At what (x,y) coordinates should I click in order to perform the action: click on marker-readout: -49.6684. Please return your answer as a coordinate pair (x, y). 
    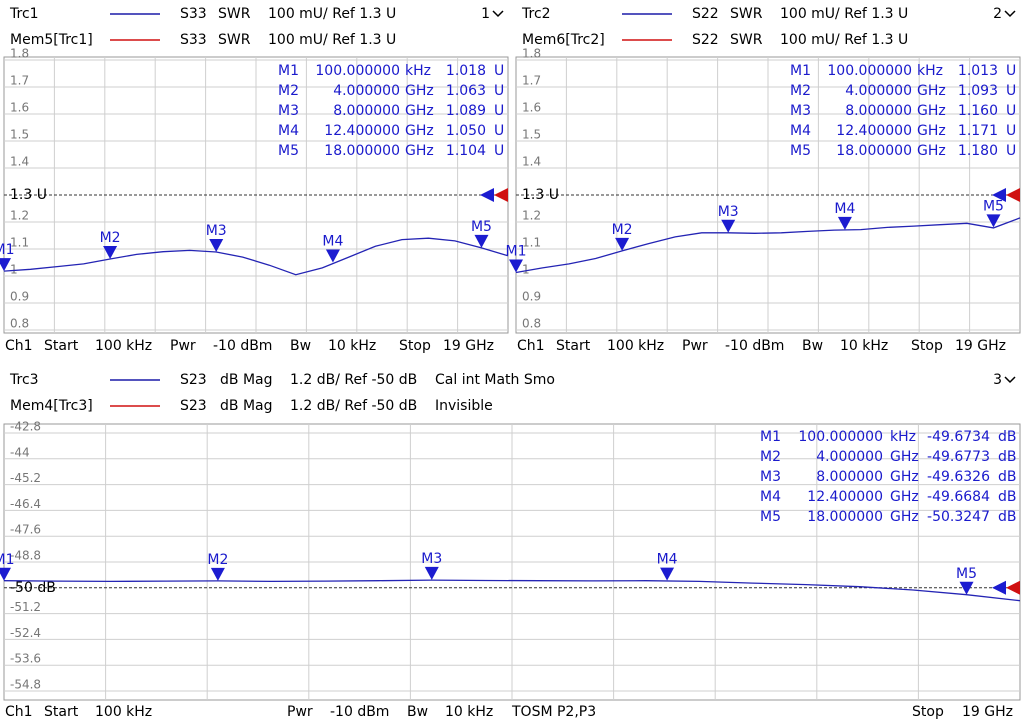
    Looking at the image, I should click on (958, 497).